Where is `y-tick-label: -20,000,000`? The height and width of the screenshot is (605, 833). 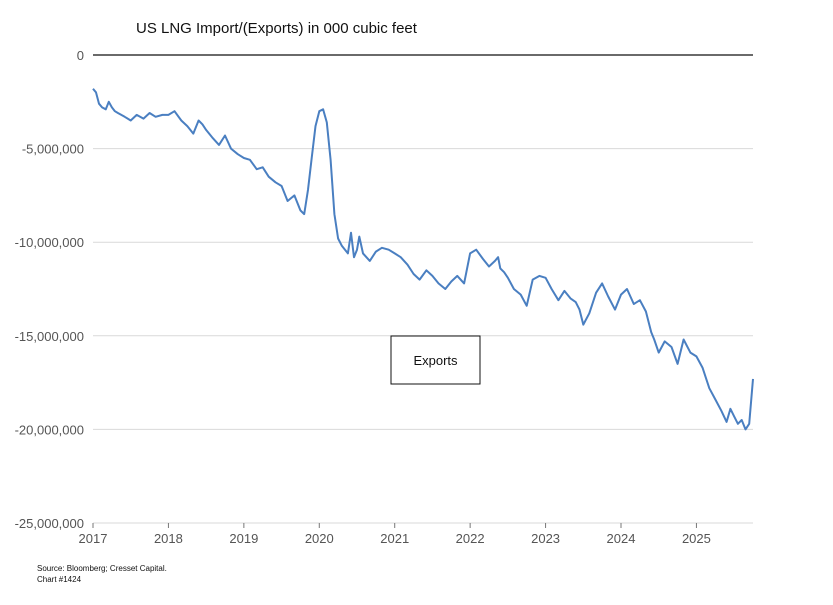 y-tick-label: -20,000,000 is located at coordinates (49, 429).